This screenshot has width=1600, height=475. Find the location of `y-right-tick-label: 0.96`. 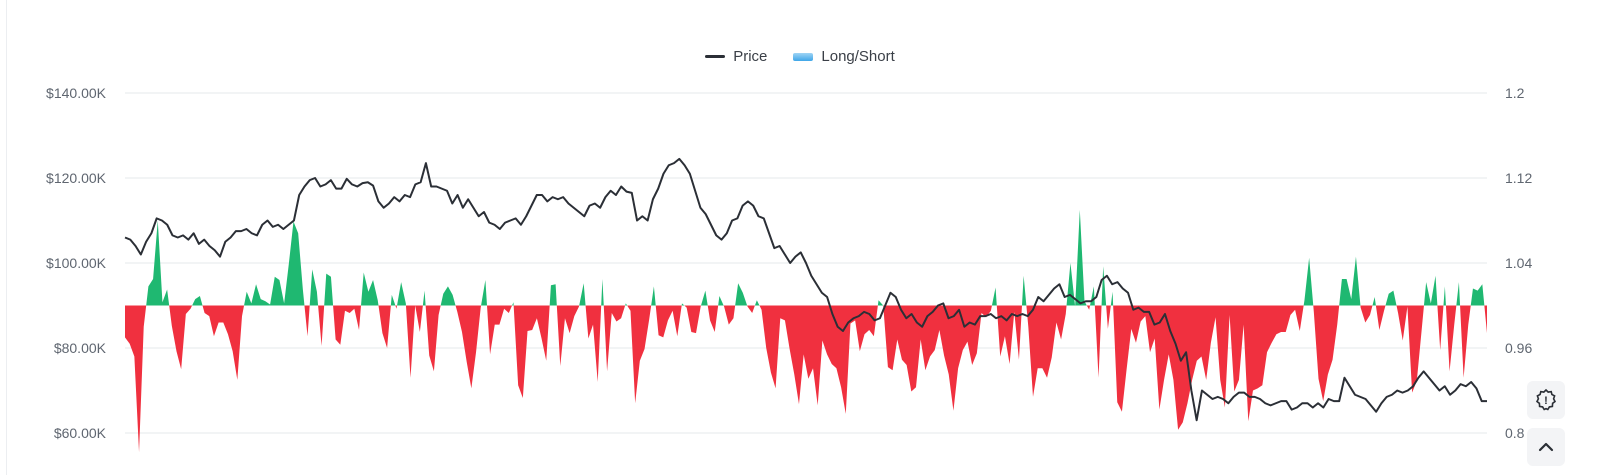

y-right-tick-label: 0.96 is located at coordinates (1518, 348).